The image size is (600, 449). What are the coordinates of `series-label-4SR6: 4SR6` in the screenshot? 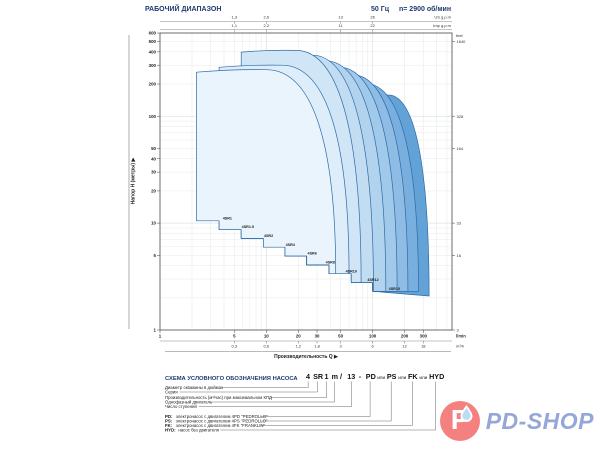 It's located at (312, 254).